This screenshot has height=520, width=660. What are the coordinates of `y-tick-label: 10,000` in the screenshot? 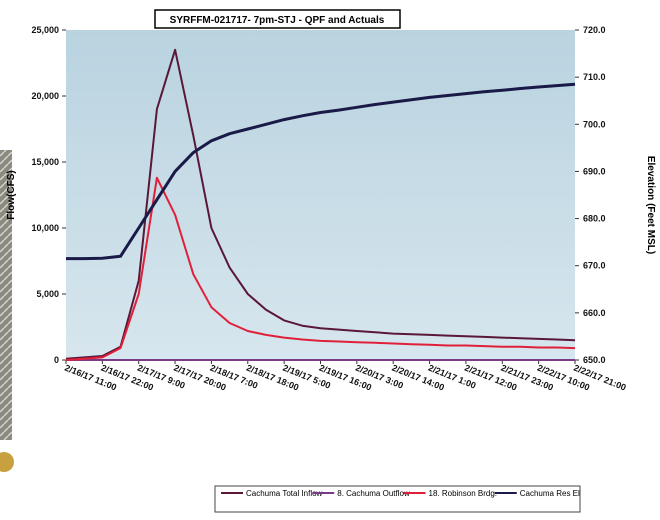 It's located at (45, 228).